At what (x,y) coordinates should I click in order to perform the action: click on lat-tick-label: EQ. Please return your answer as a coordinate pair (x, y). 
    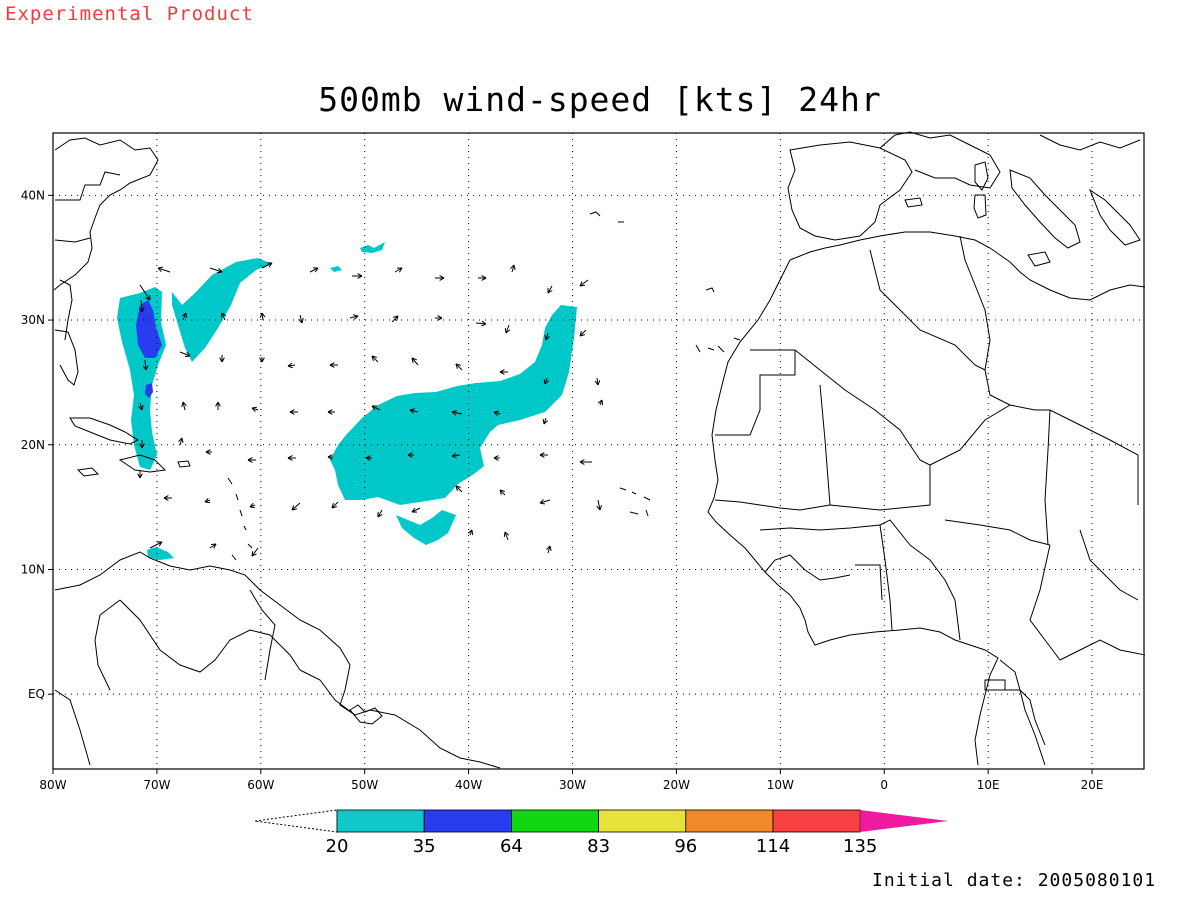
    Looking at the image, I should click on (36, 694).